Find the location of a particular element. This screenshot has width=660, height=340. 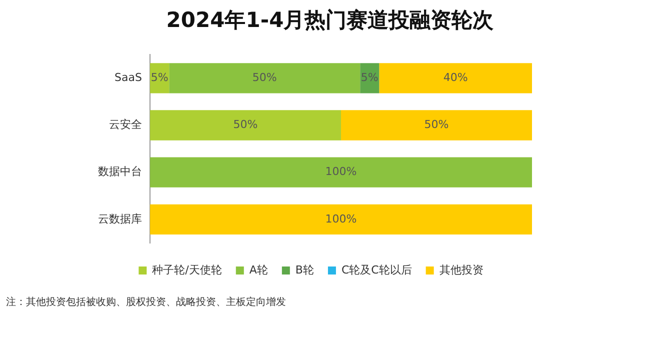

legend-label: 种子轮/天使轮 is located at coordinates (187, 269).